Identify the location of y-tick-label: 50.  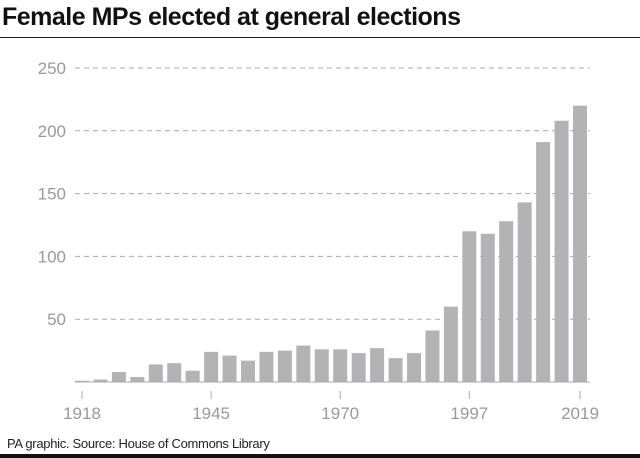
(56, 319).